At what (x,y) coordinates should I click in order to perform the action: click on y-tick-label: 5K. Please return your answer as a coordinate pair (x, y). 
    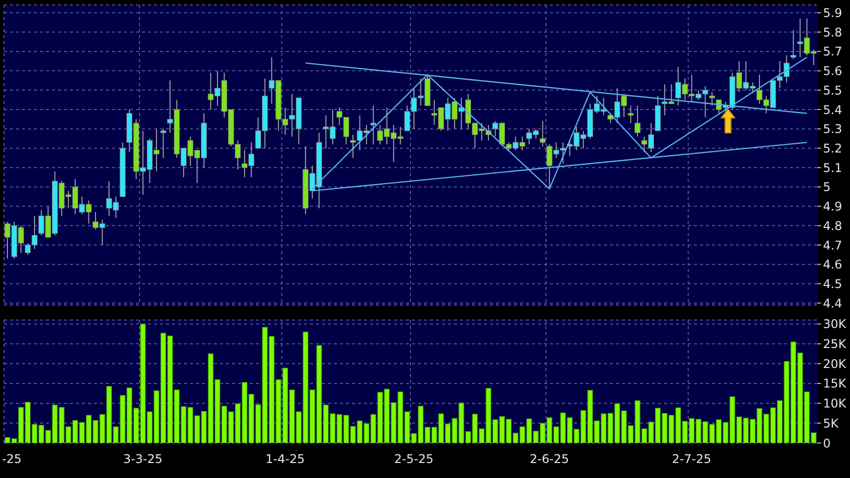
    Looking at the image, I should click on (831, 423).